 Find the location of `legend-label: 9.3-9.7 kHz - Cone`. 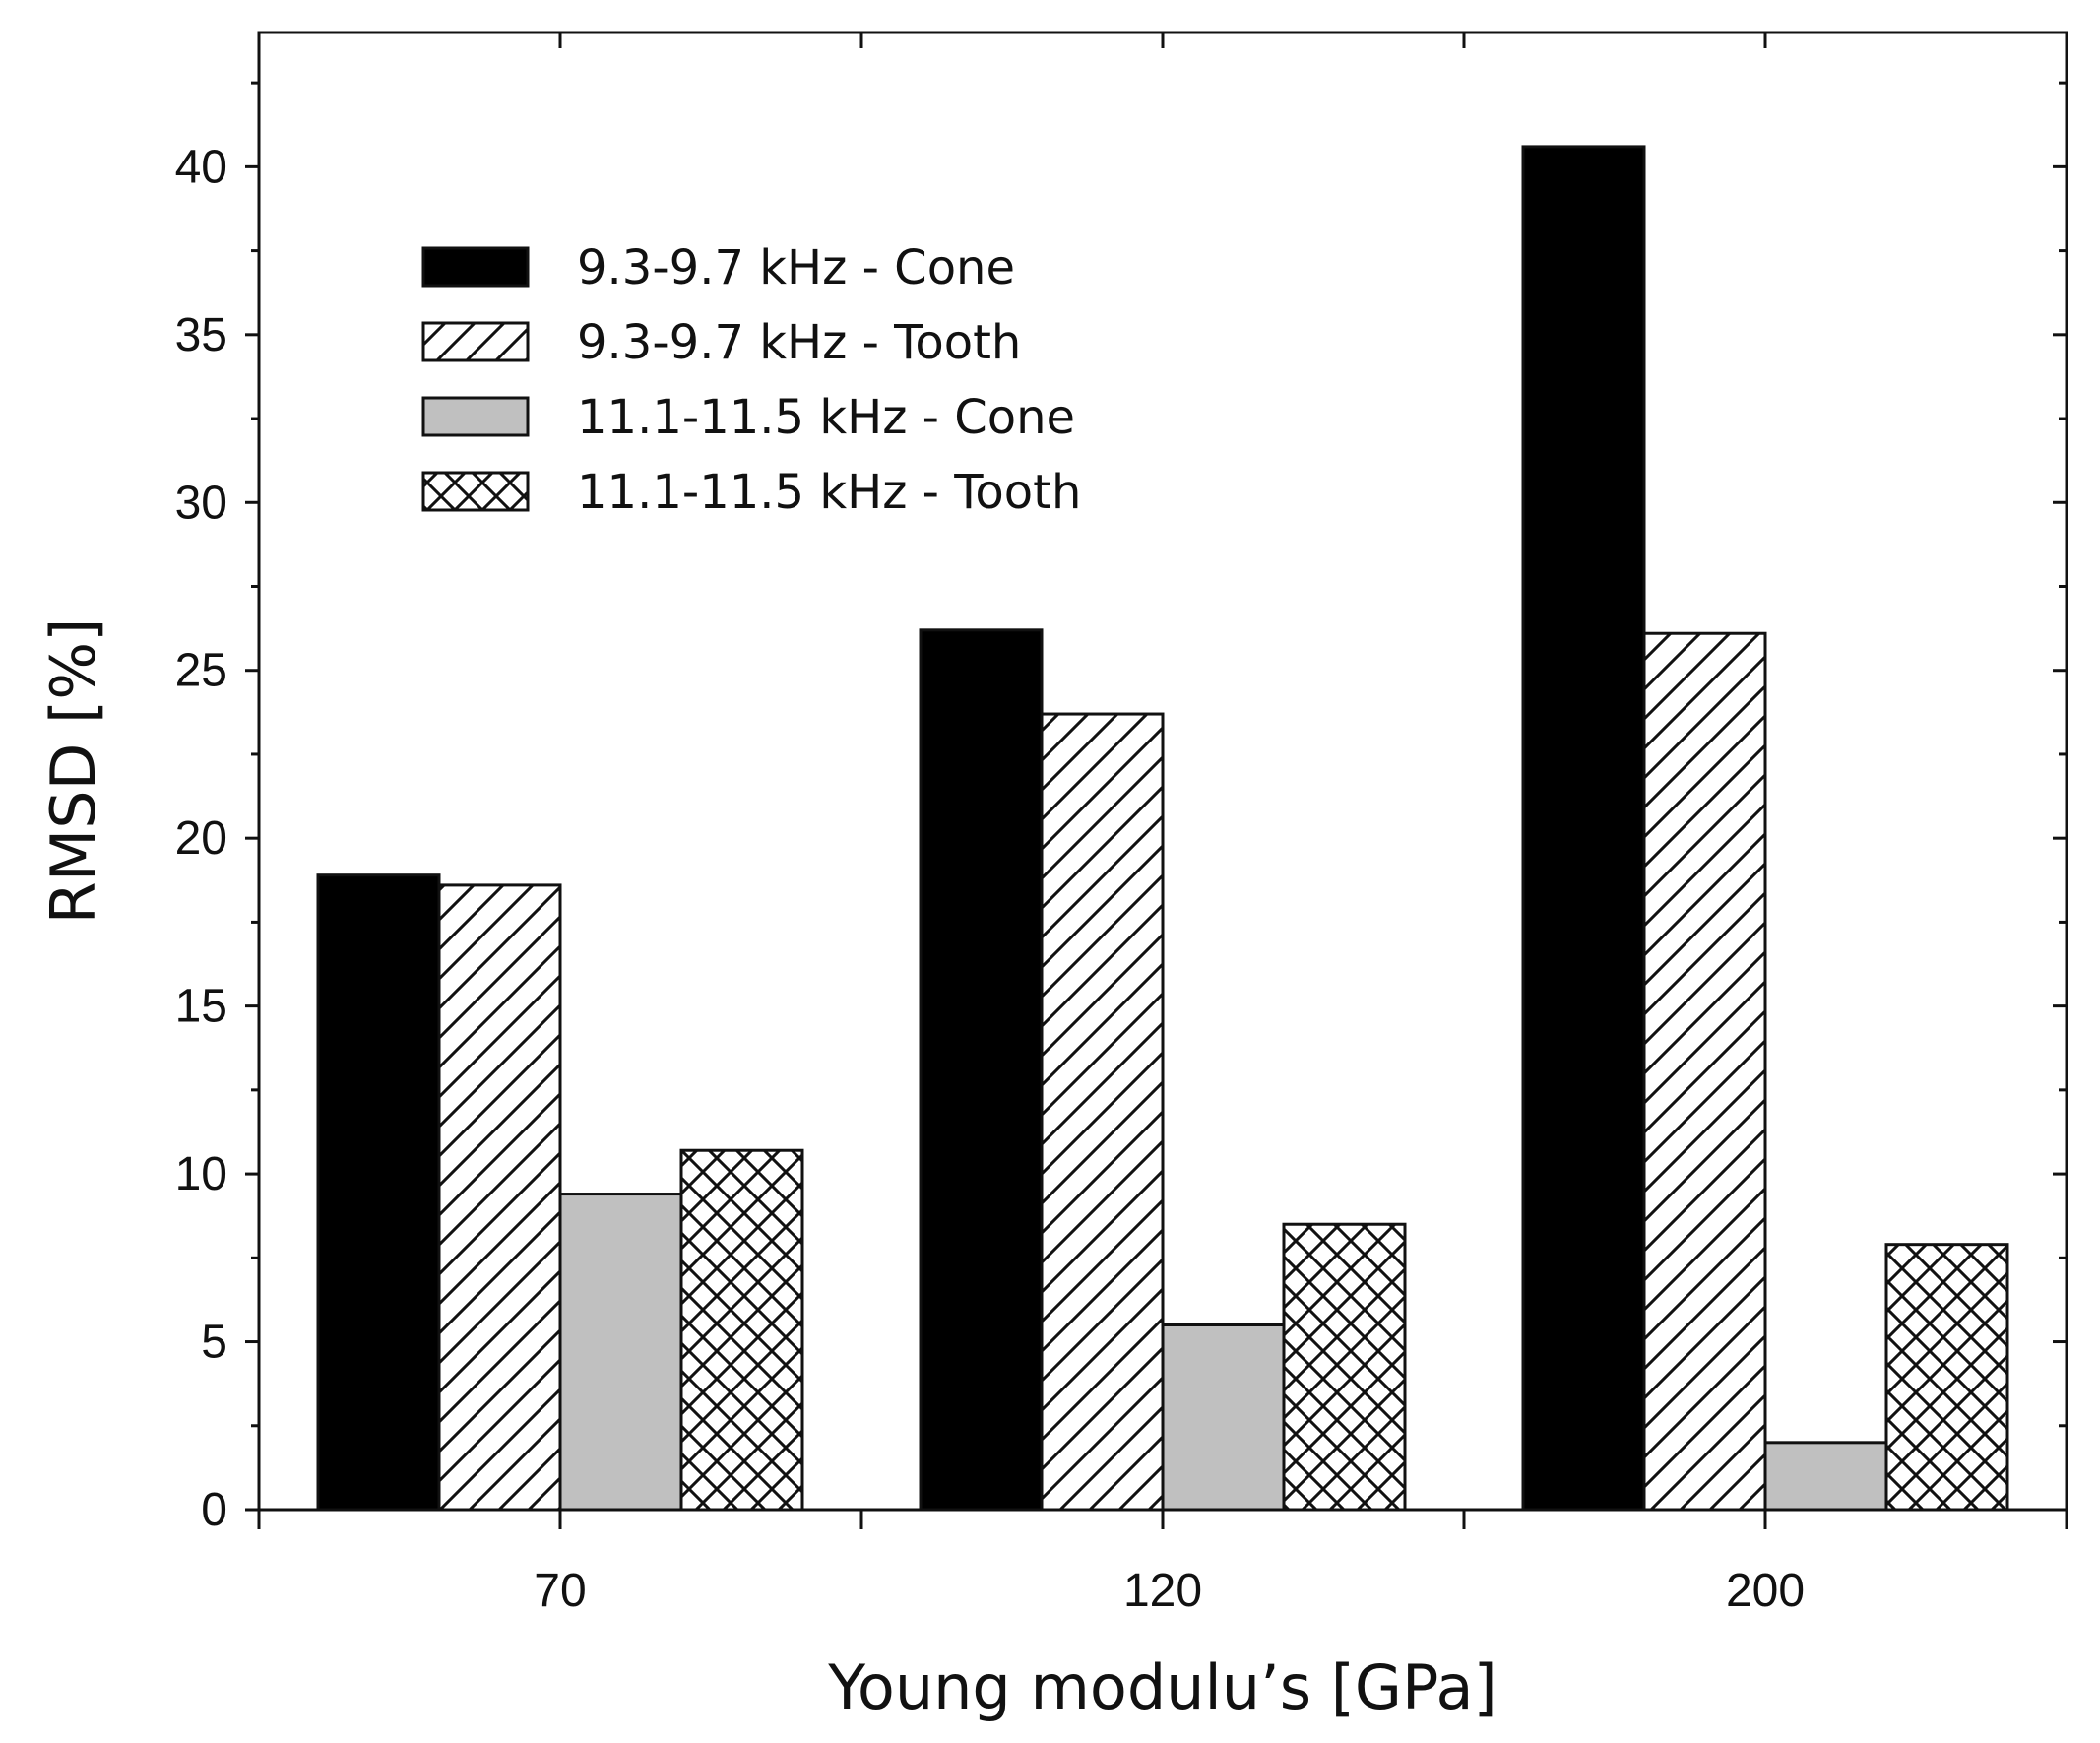

legend-label: 9.3-9.7 kHz - Cone is located at coordinates (796, 267).